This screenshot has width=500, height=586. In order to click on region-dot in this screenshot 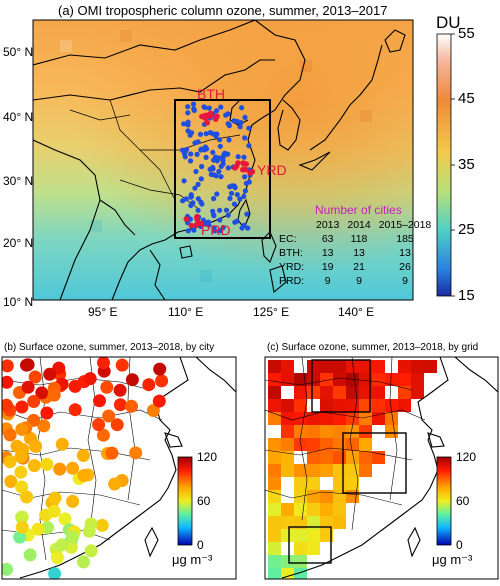, I will do `click(207, 123)`.